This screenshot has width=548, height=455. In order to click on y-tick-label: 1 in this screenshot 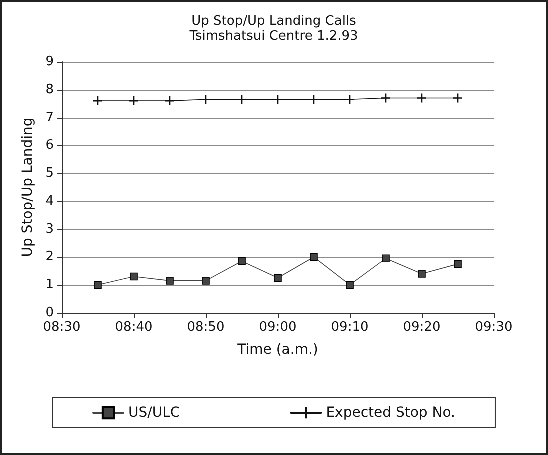, I will do `click(50, 285)`.